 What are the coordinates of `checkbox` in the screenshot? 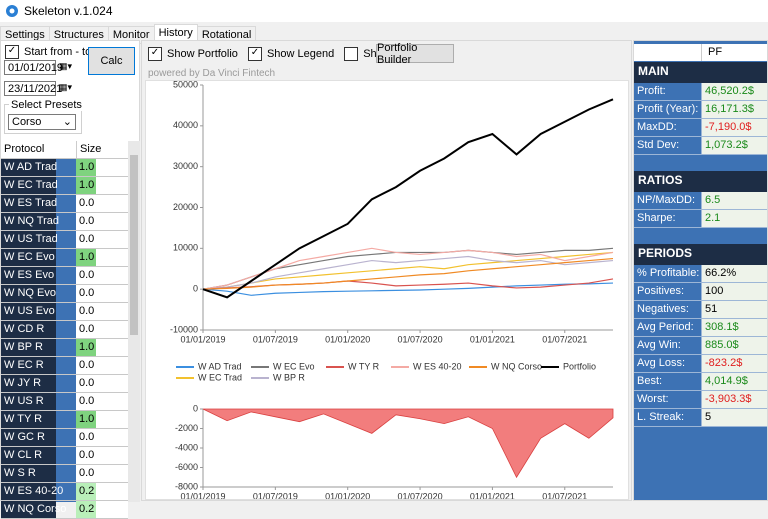 It's located at (351, 54).